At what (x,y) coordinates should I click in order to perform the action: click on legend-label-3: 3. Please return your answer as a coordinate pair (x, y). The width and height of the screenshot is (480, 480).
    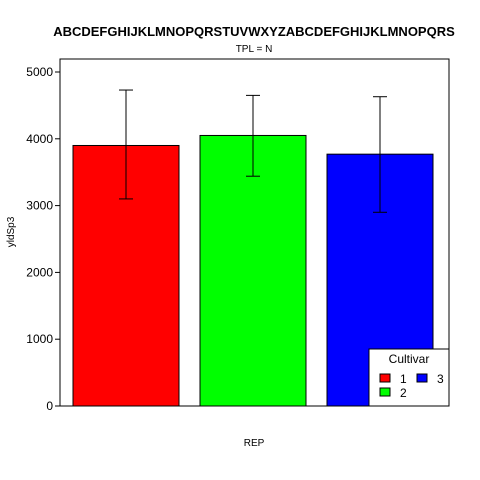
    Looking at the image, I should click on (440, 379).